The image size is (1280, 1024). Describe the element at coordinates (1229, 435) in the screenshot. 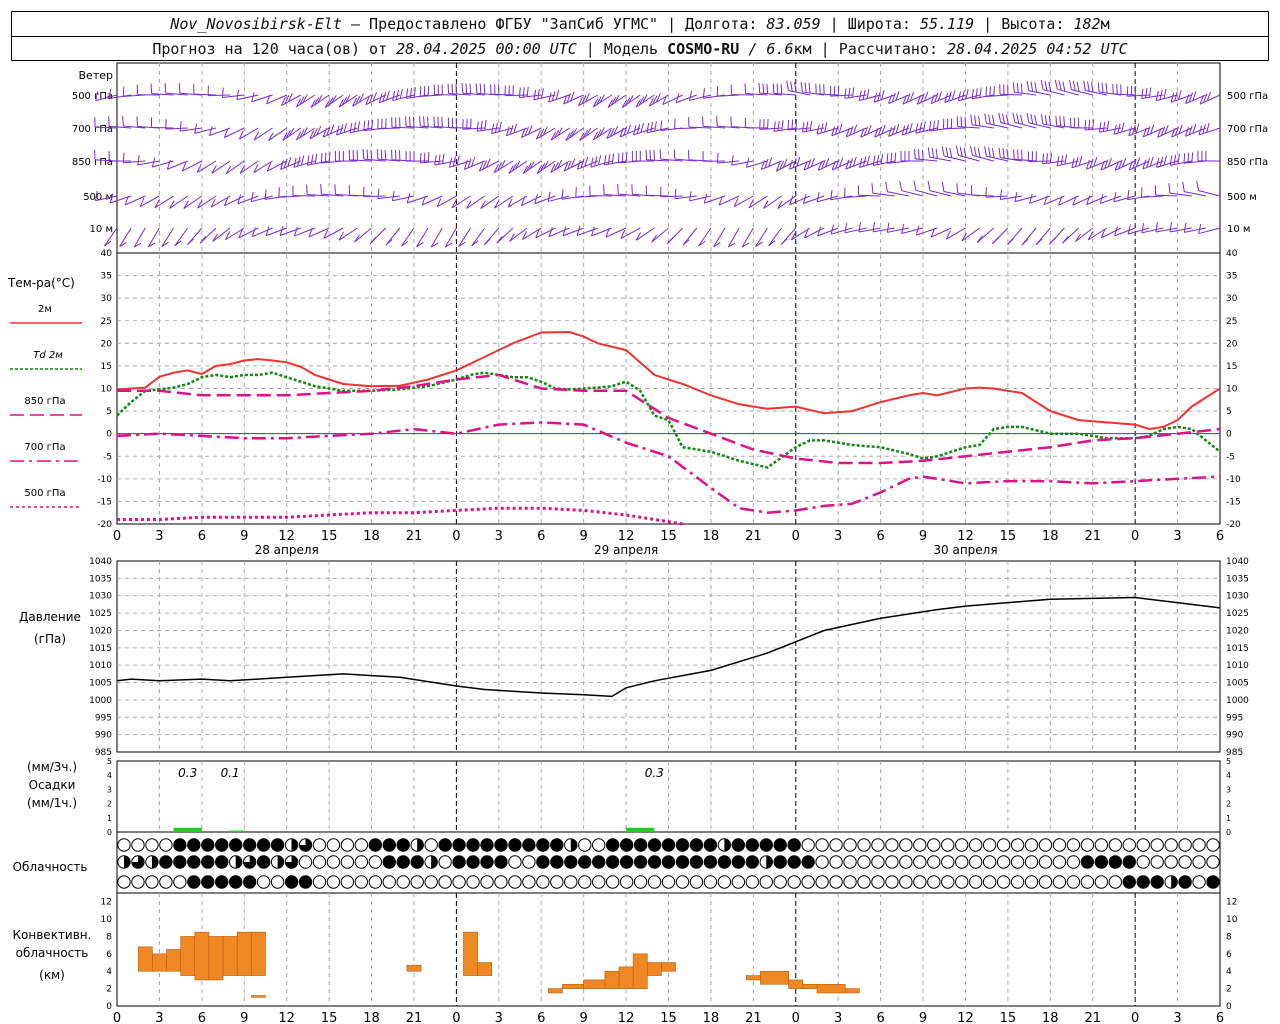

I see `temp-ytick-right: 0` at that location.